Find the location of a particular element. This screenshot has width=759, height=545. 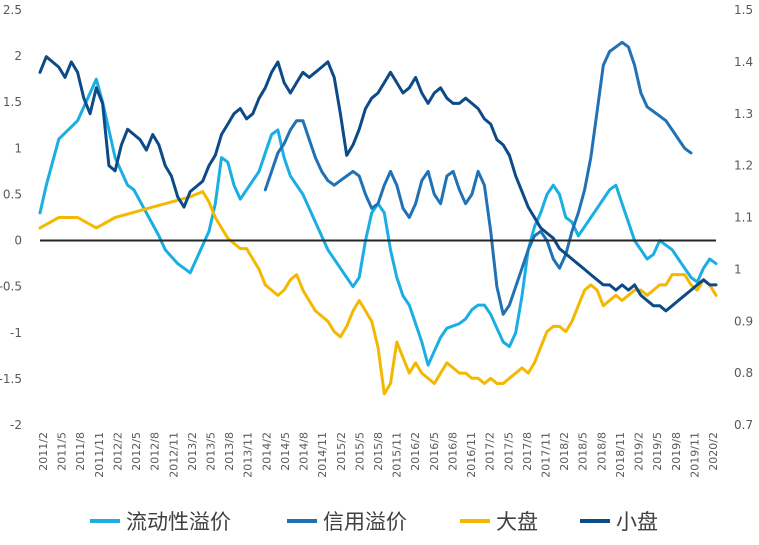

x-tick-label: 2018/11 is located at coordinates (620, 455).